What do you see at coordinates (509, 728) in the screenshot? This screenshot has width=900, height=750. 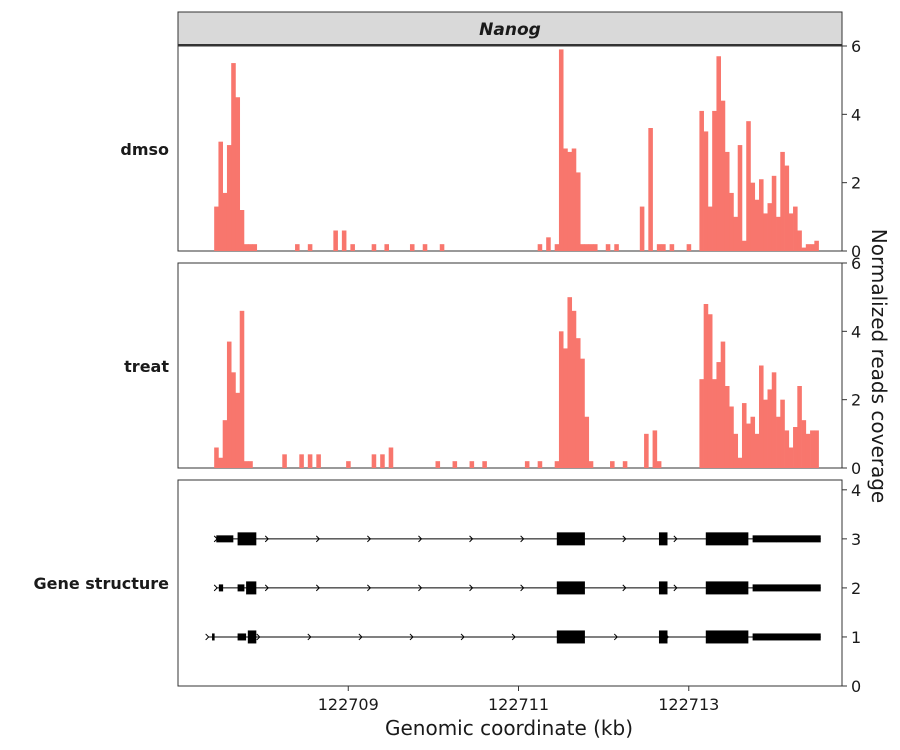 I see `x-axis-title: Genomic coordinate (kb)` at bounding box center [509, 728].